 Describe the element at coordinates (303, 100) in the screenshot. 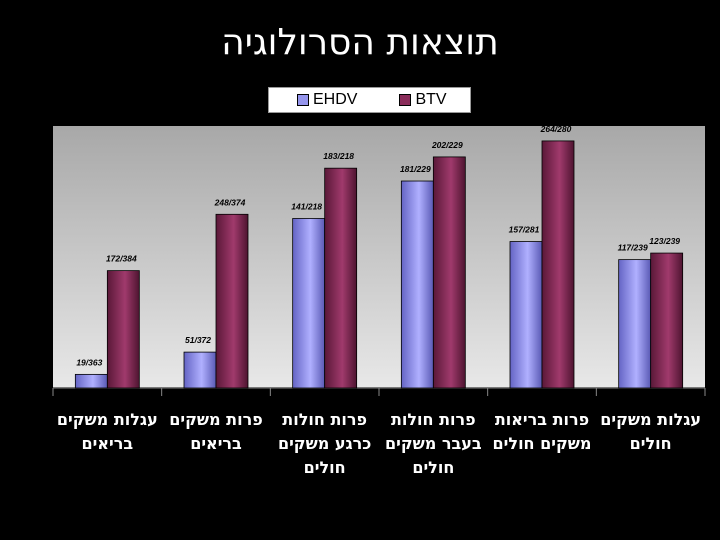

I see `legend-swatch-ehdv` at that location.